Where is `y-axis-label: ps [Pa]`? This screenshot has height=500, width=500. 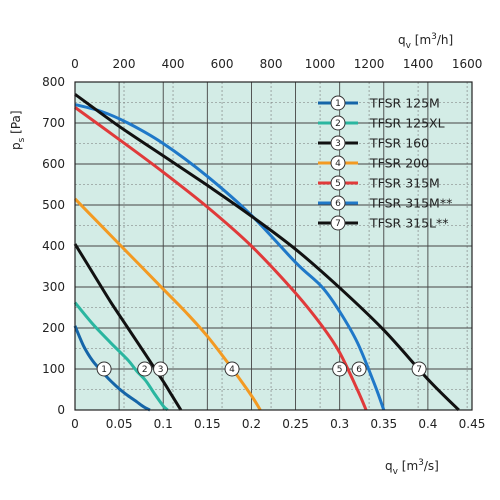
y-axis-label: ps [Pa] is located at coordinates (18, 130).